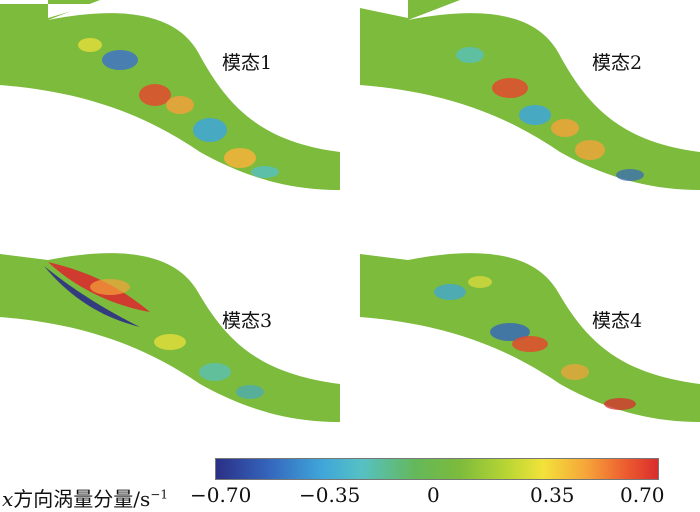  I want to click on colorbar-variable: x, so click(8, 499).